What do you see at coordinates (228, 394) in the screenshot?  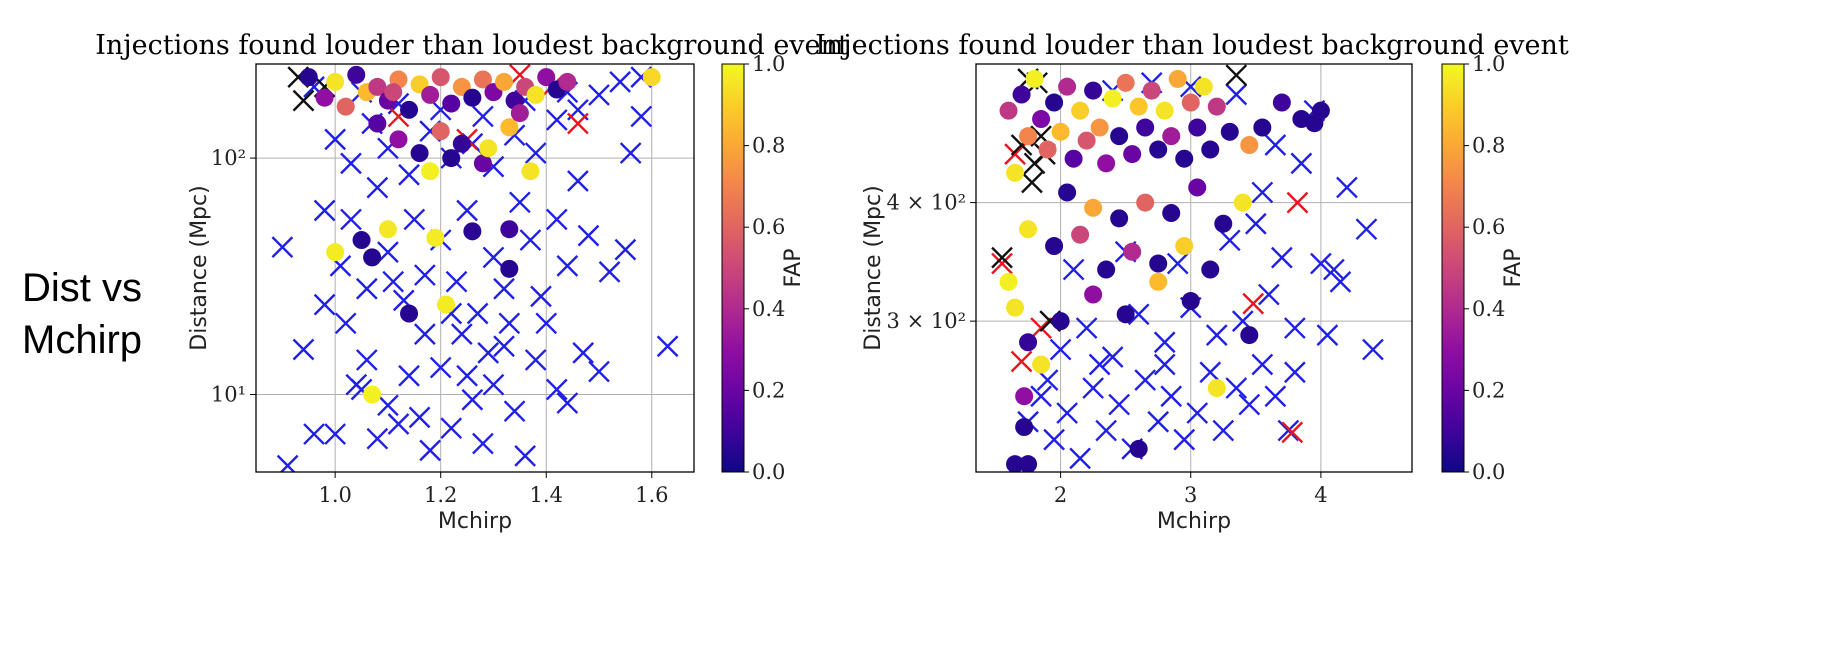 I see `y-tick-label: 10¹` at bounding box center [228, 394].